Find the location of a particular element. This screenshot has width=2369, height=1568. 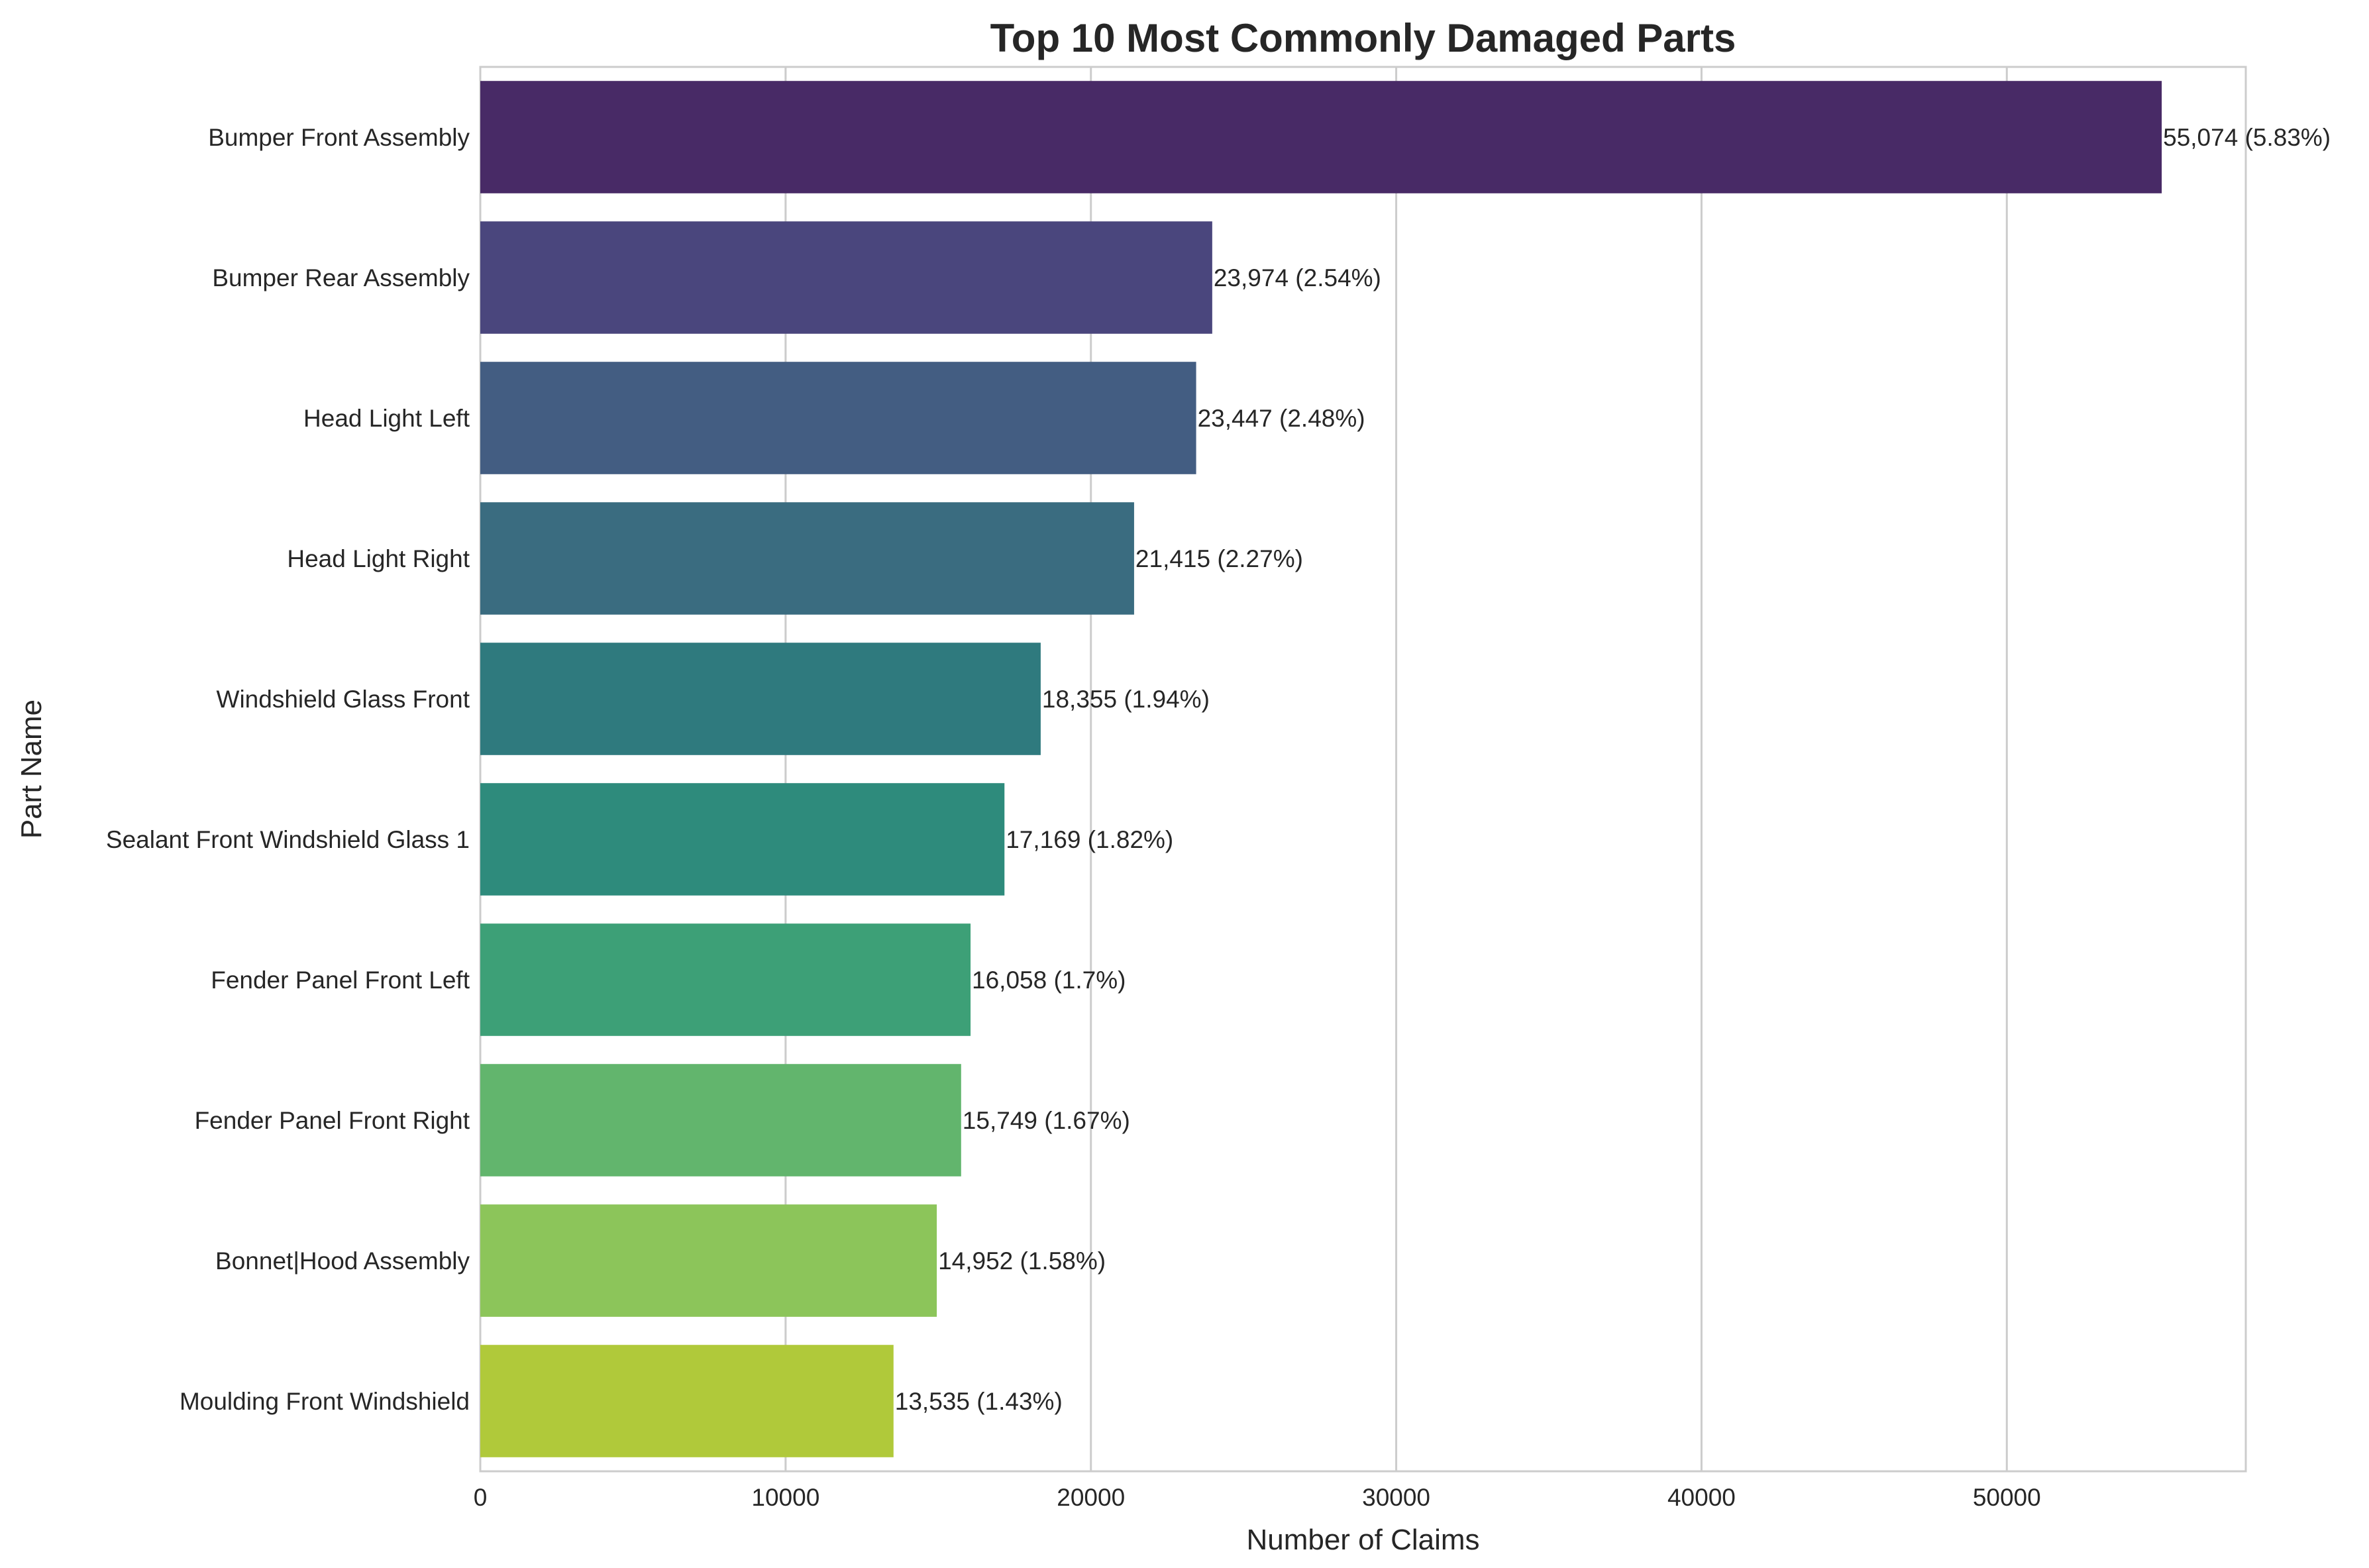

x-tick-label: 40000 is located at coordinates (1701, 1497).